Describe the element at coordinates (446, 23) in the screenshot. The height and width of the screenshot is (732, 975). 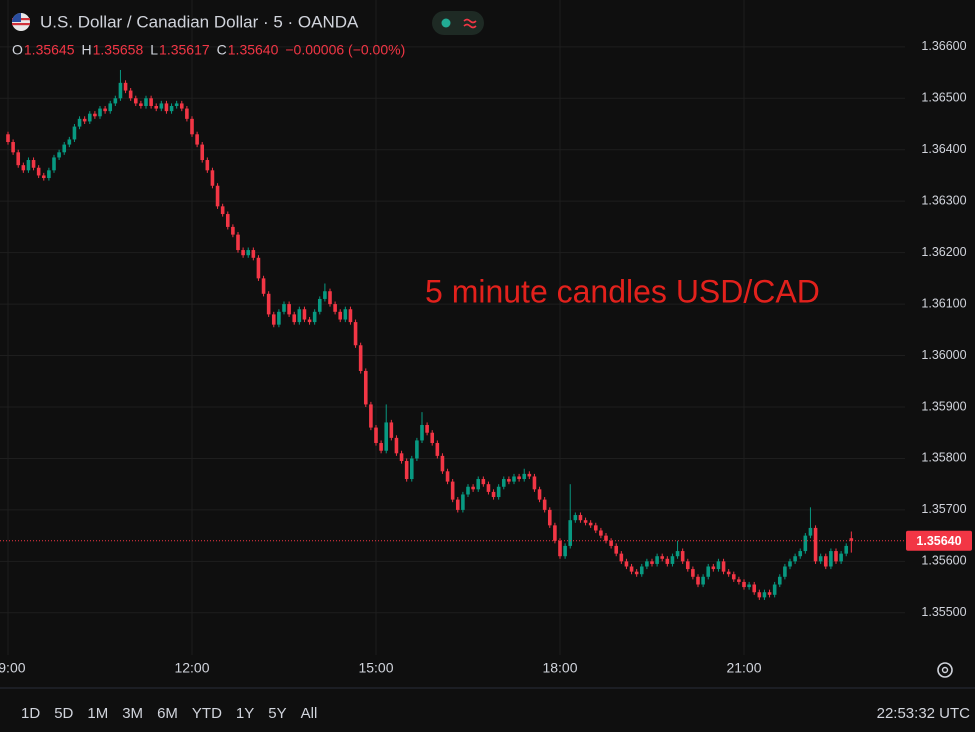
I see `market-open-dot` at that location.